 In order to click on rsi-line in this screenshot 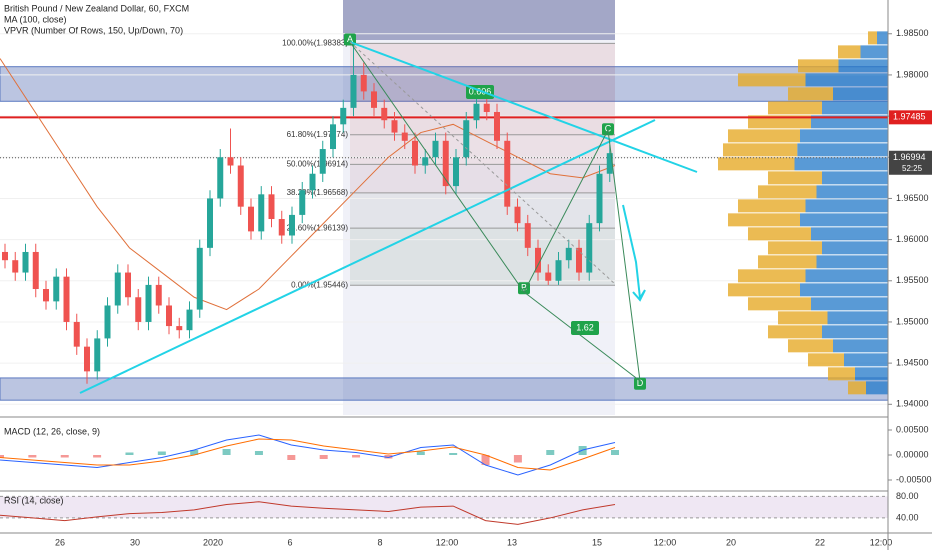, I will do `click(308, 513)`.